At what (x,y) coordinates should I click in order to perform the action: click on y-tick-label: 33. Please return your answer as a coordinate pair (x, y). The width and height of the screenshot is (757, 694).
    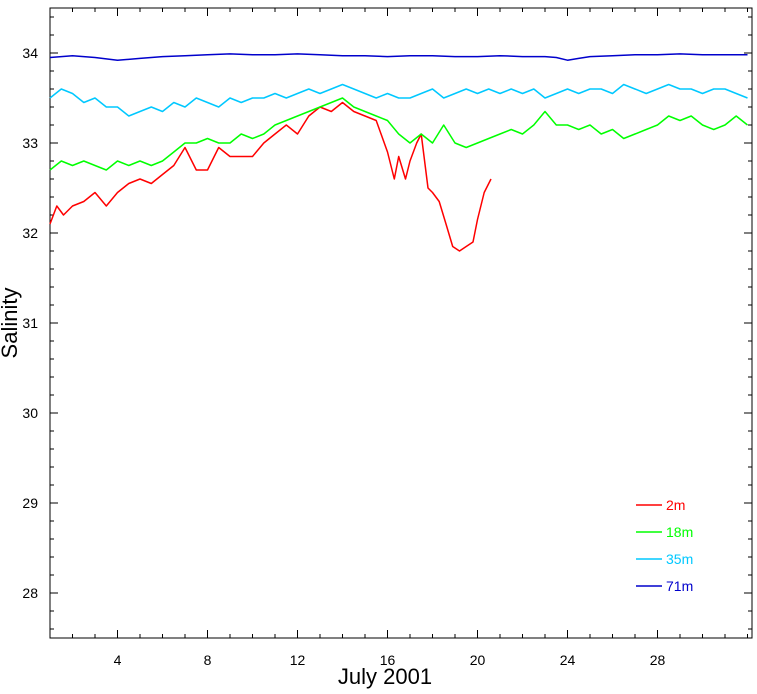
    Looking at the image, I should click on (30, 143).